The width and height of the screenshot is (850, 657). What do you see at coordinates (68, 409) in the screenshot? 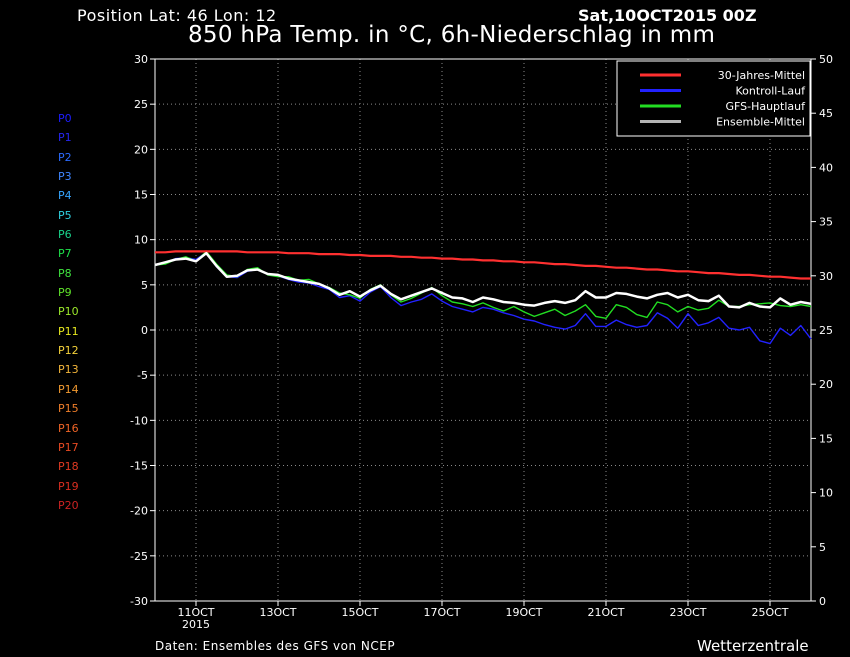
I see `member-label-p15: P15` at bounding box center [68, 409].